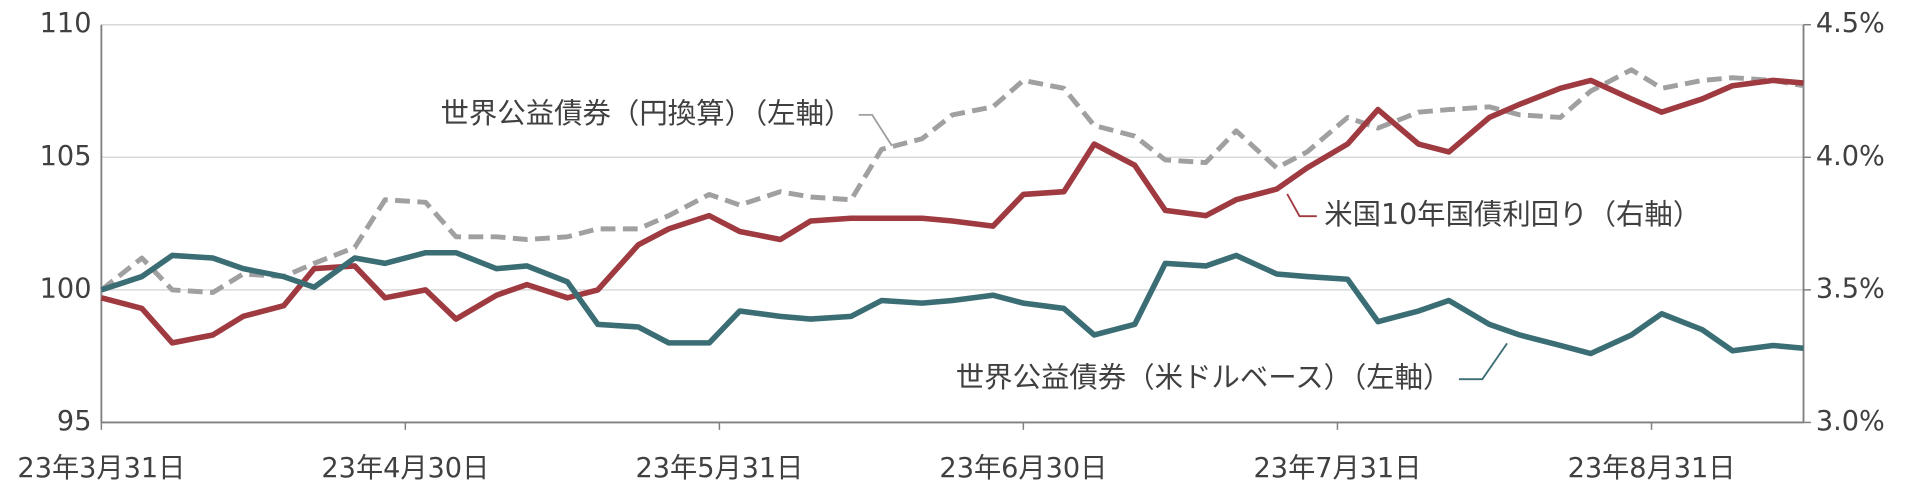 This screenshot has width=1916, height=491. I want to click on series-label: 世界公益債券（米ドルベース）（左軸）, so click(1204, 377).